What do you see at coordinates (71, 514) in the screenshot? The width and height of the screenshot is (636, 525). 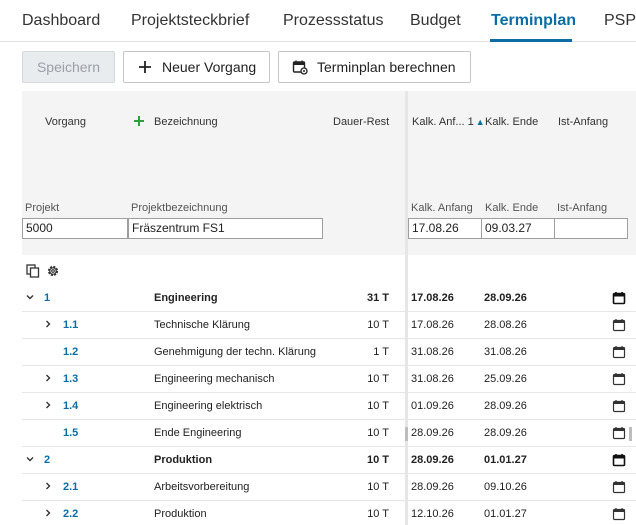 I see `task-number: 2.2` at bounding box center [71, 514].